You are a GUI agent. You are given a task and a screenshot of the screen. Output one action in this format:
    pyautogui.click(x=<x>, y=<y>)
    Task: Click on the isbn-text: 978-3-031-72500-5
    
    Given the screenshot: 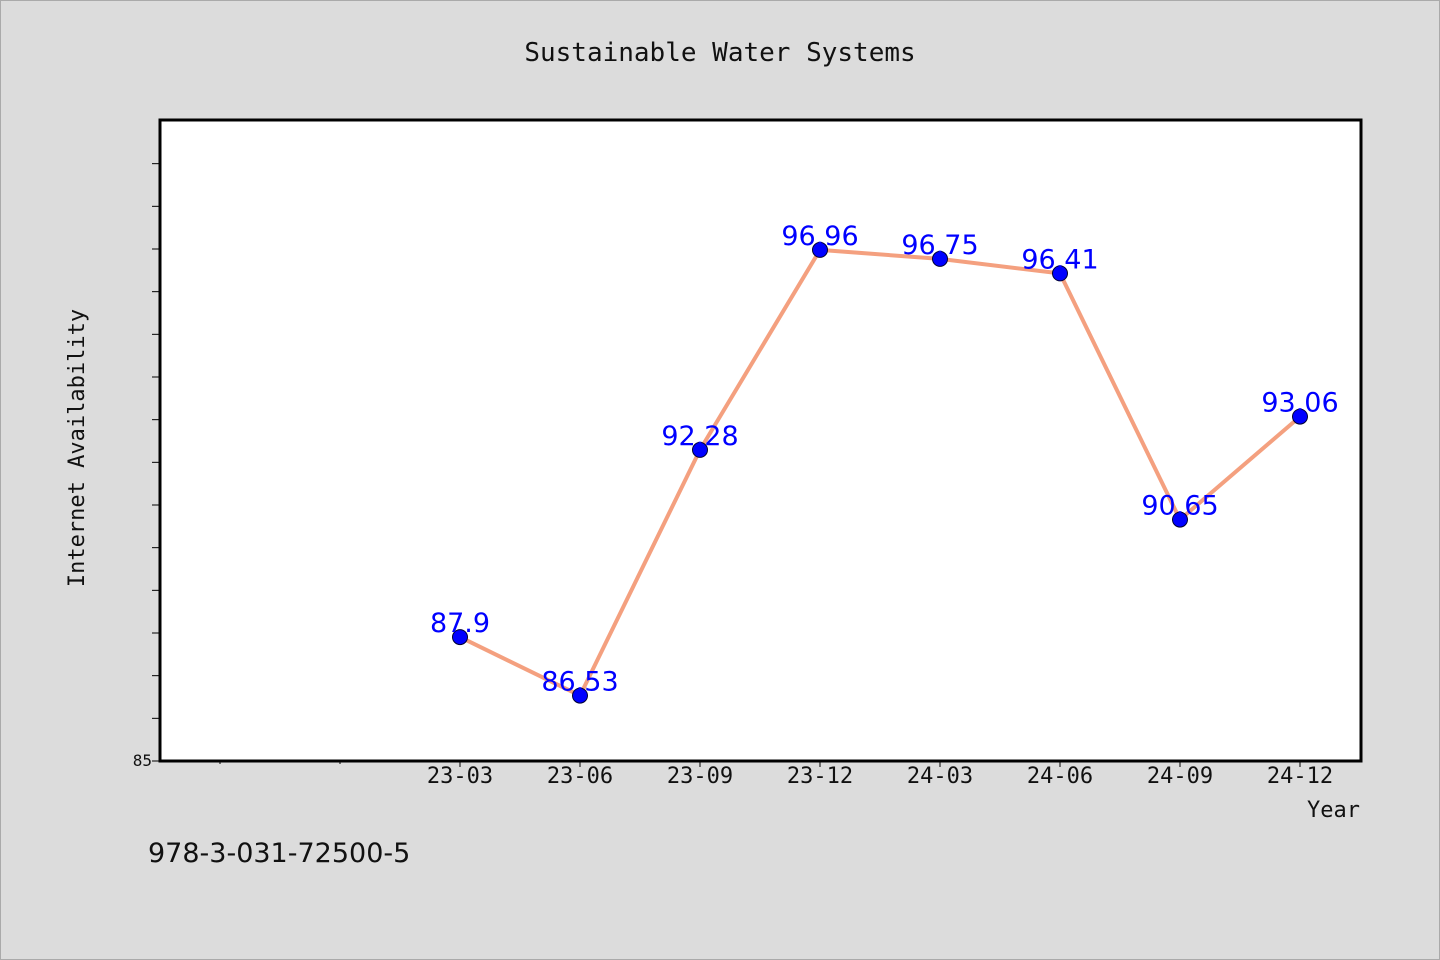 What is the action you would take?
    pyautogui.click(x=279, y=853)
    